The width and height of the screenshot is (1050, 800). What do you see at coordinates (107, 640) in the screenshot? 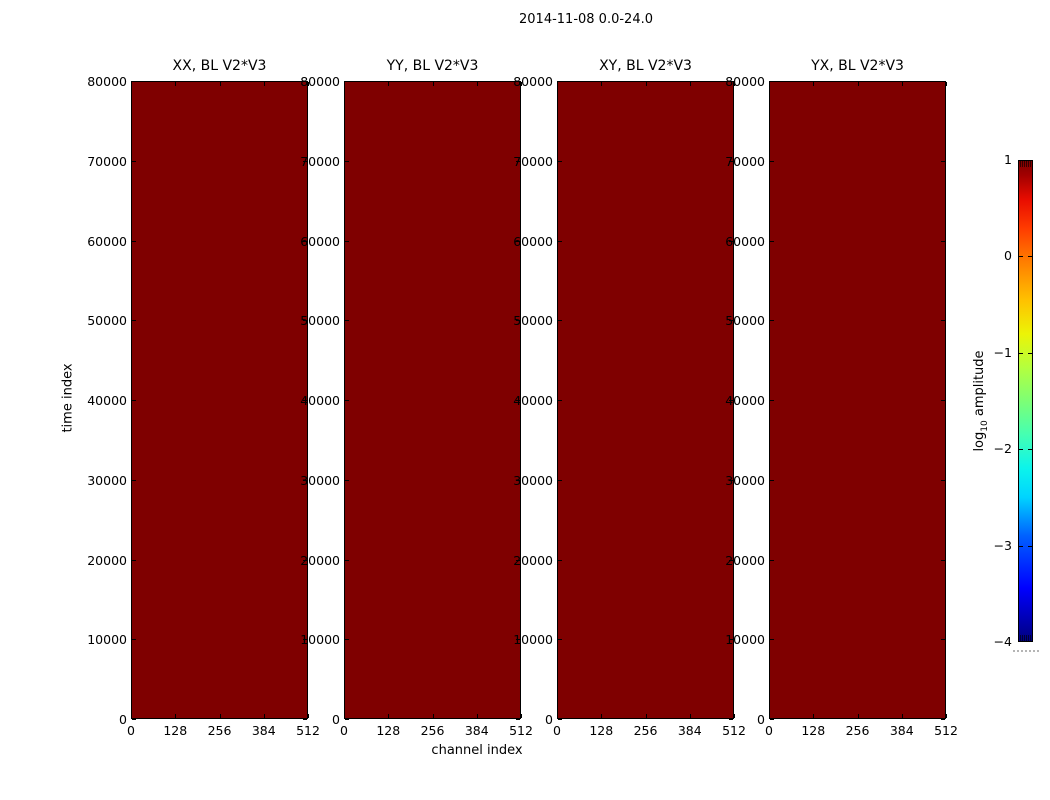
I see `y-tick-label: 10000` at bounding box center [107, 640].